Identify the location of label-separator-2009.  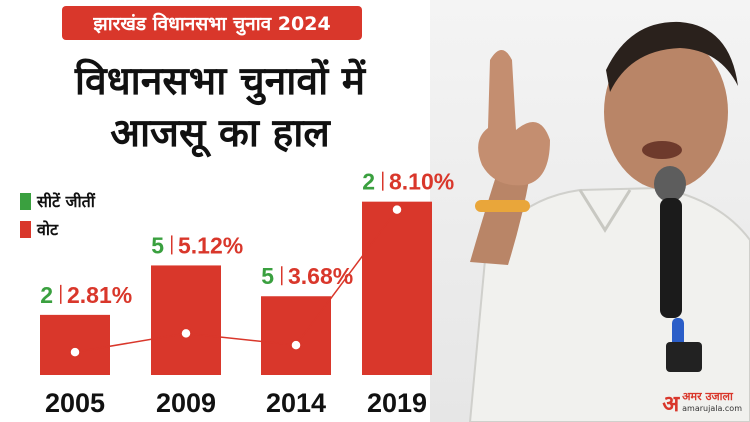
(172, 245).